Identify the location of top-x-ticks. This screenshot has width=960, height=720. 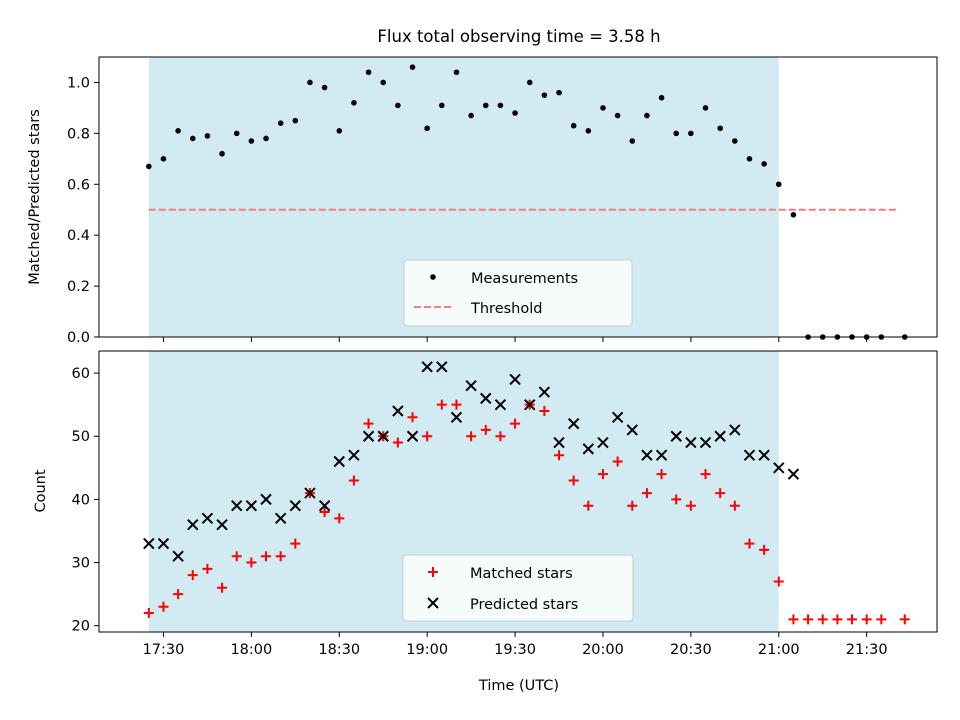
(515, 339).